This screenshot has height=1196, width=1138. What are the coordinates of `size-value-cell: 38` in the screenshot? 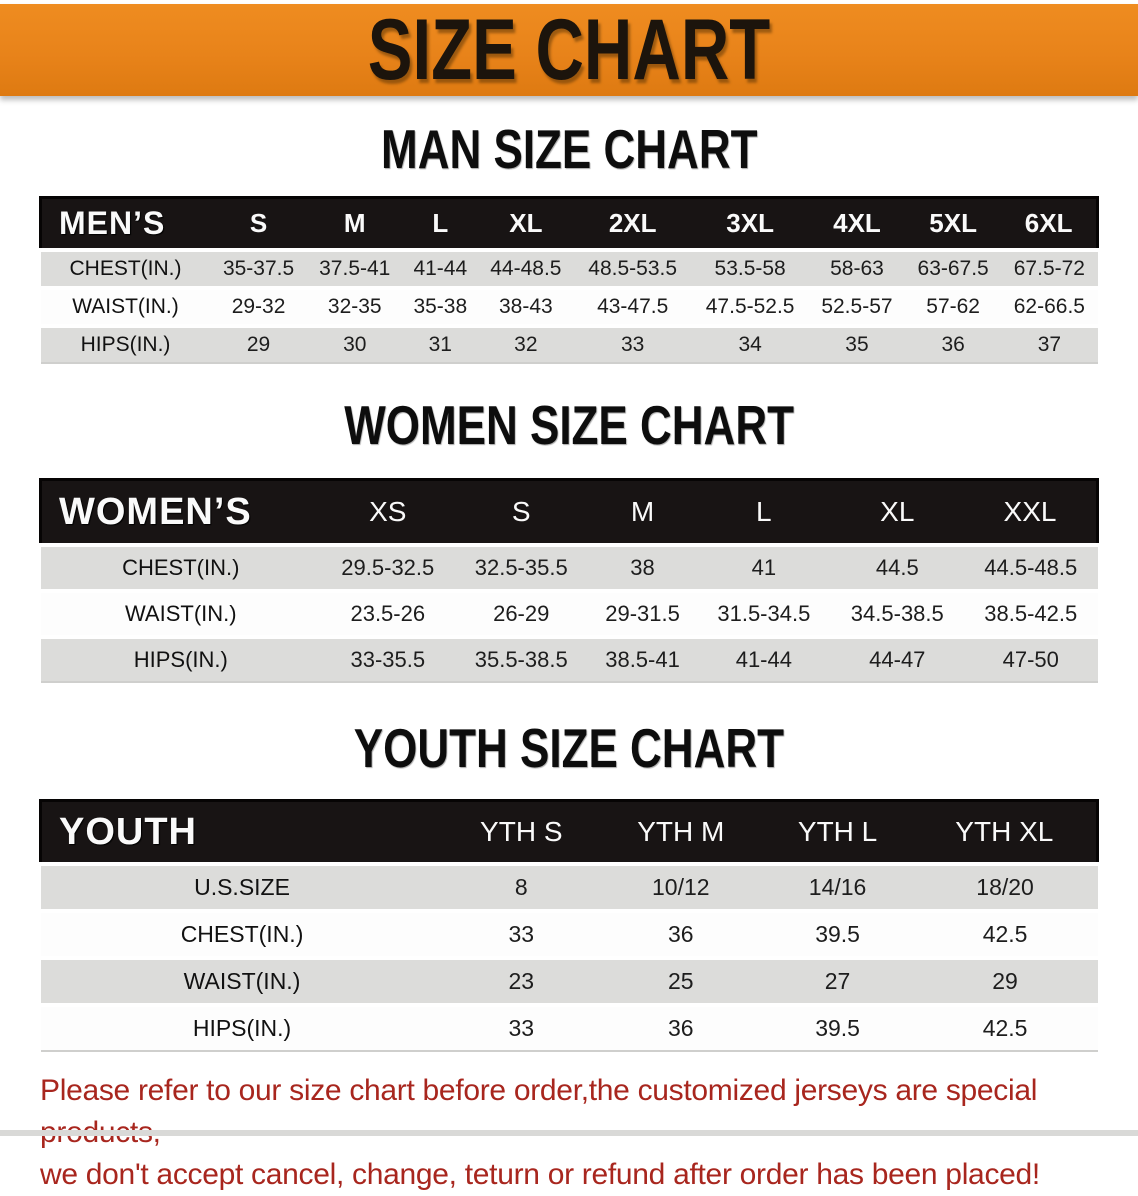 It's located at (642, 567).